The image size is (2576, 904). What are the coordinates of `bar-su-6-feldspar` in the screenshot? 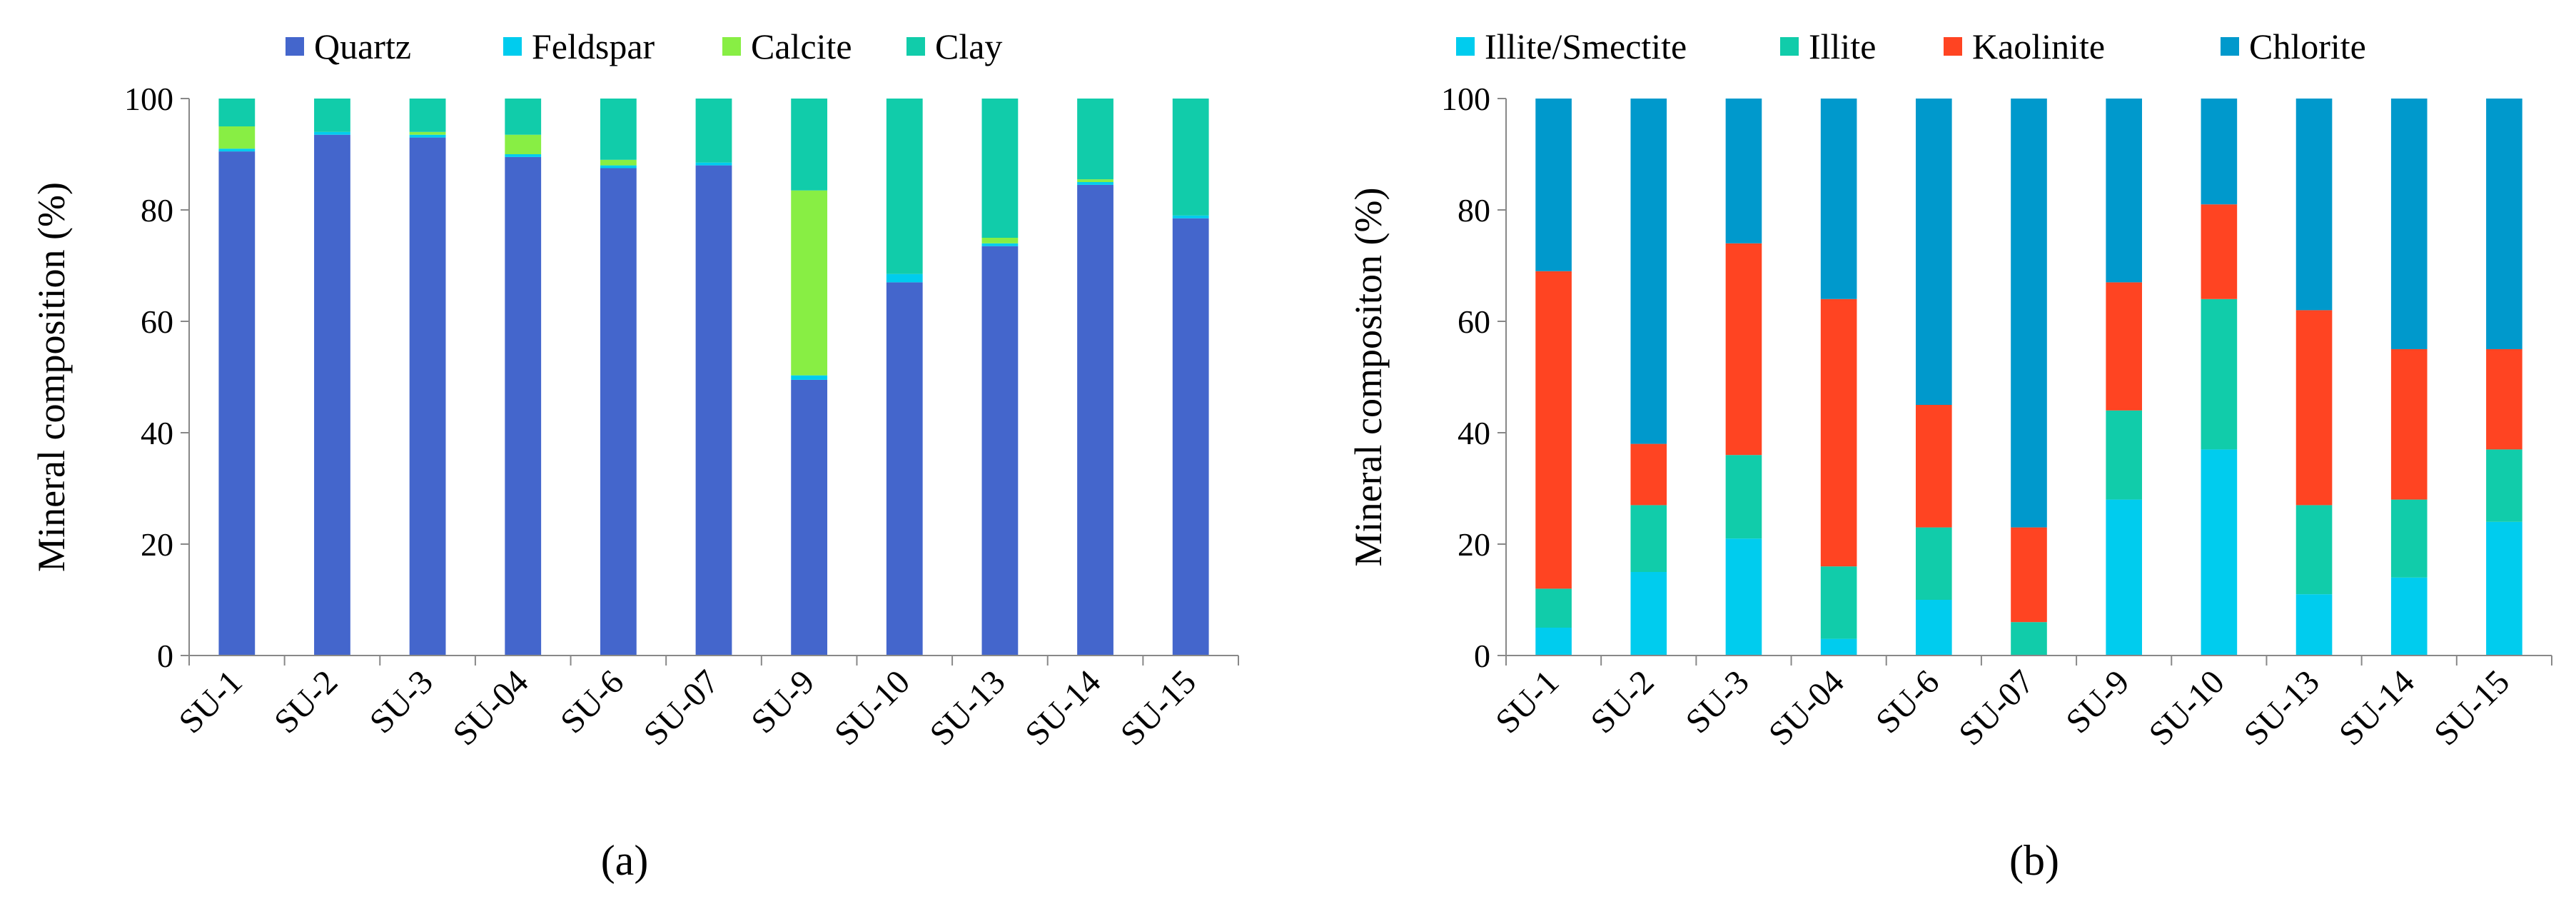 It's located at (618, 167).